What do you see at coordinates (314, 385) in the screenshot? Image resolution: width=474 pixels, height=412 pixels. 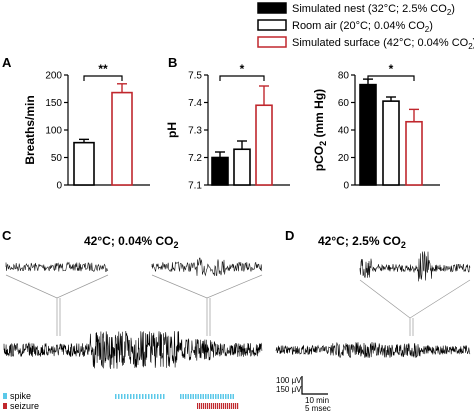 I see `scale-bar-lines` at bounding box center [314, 385].